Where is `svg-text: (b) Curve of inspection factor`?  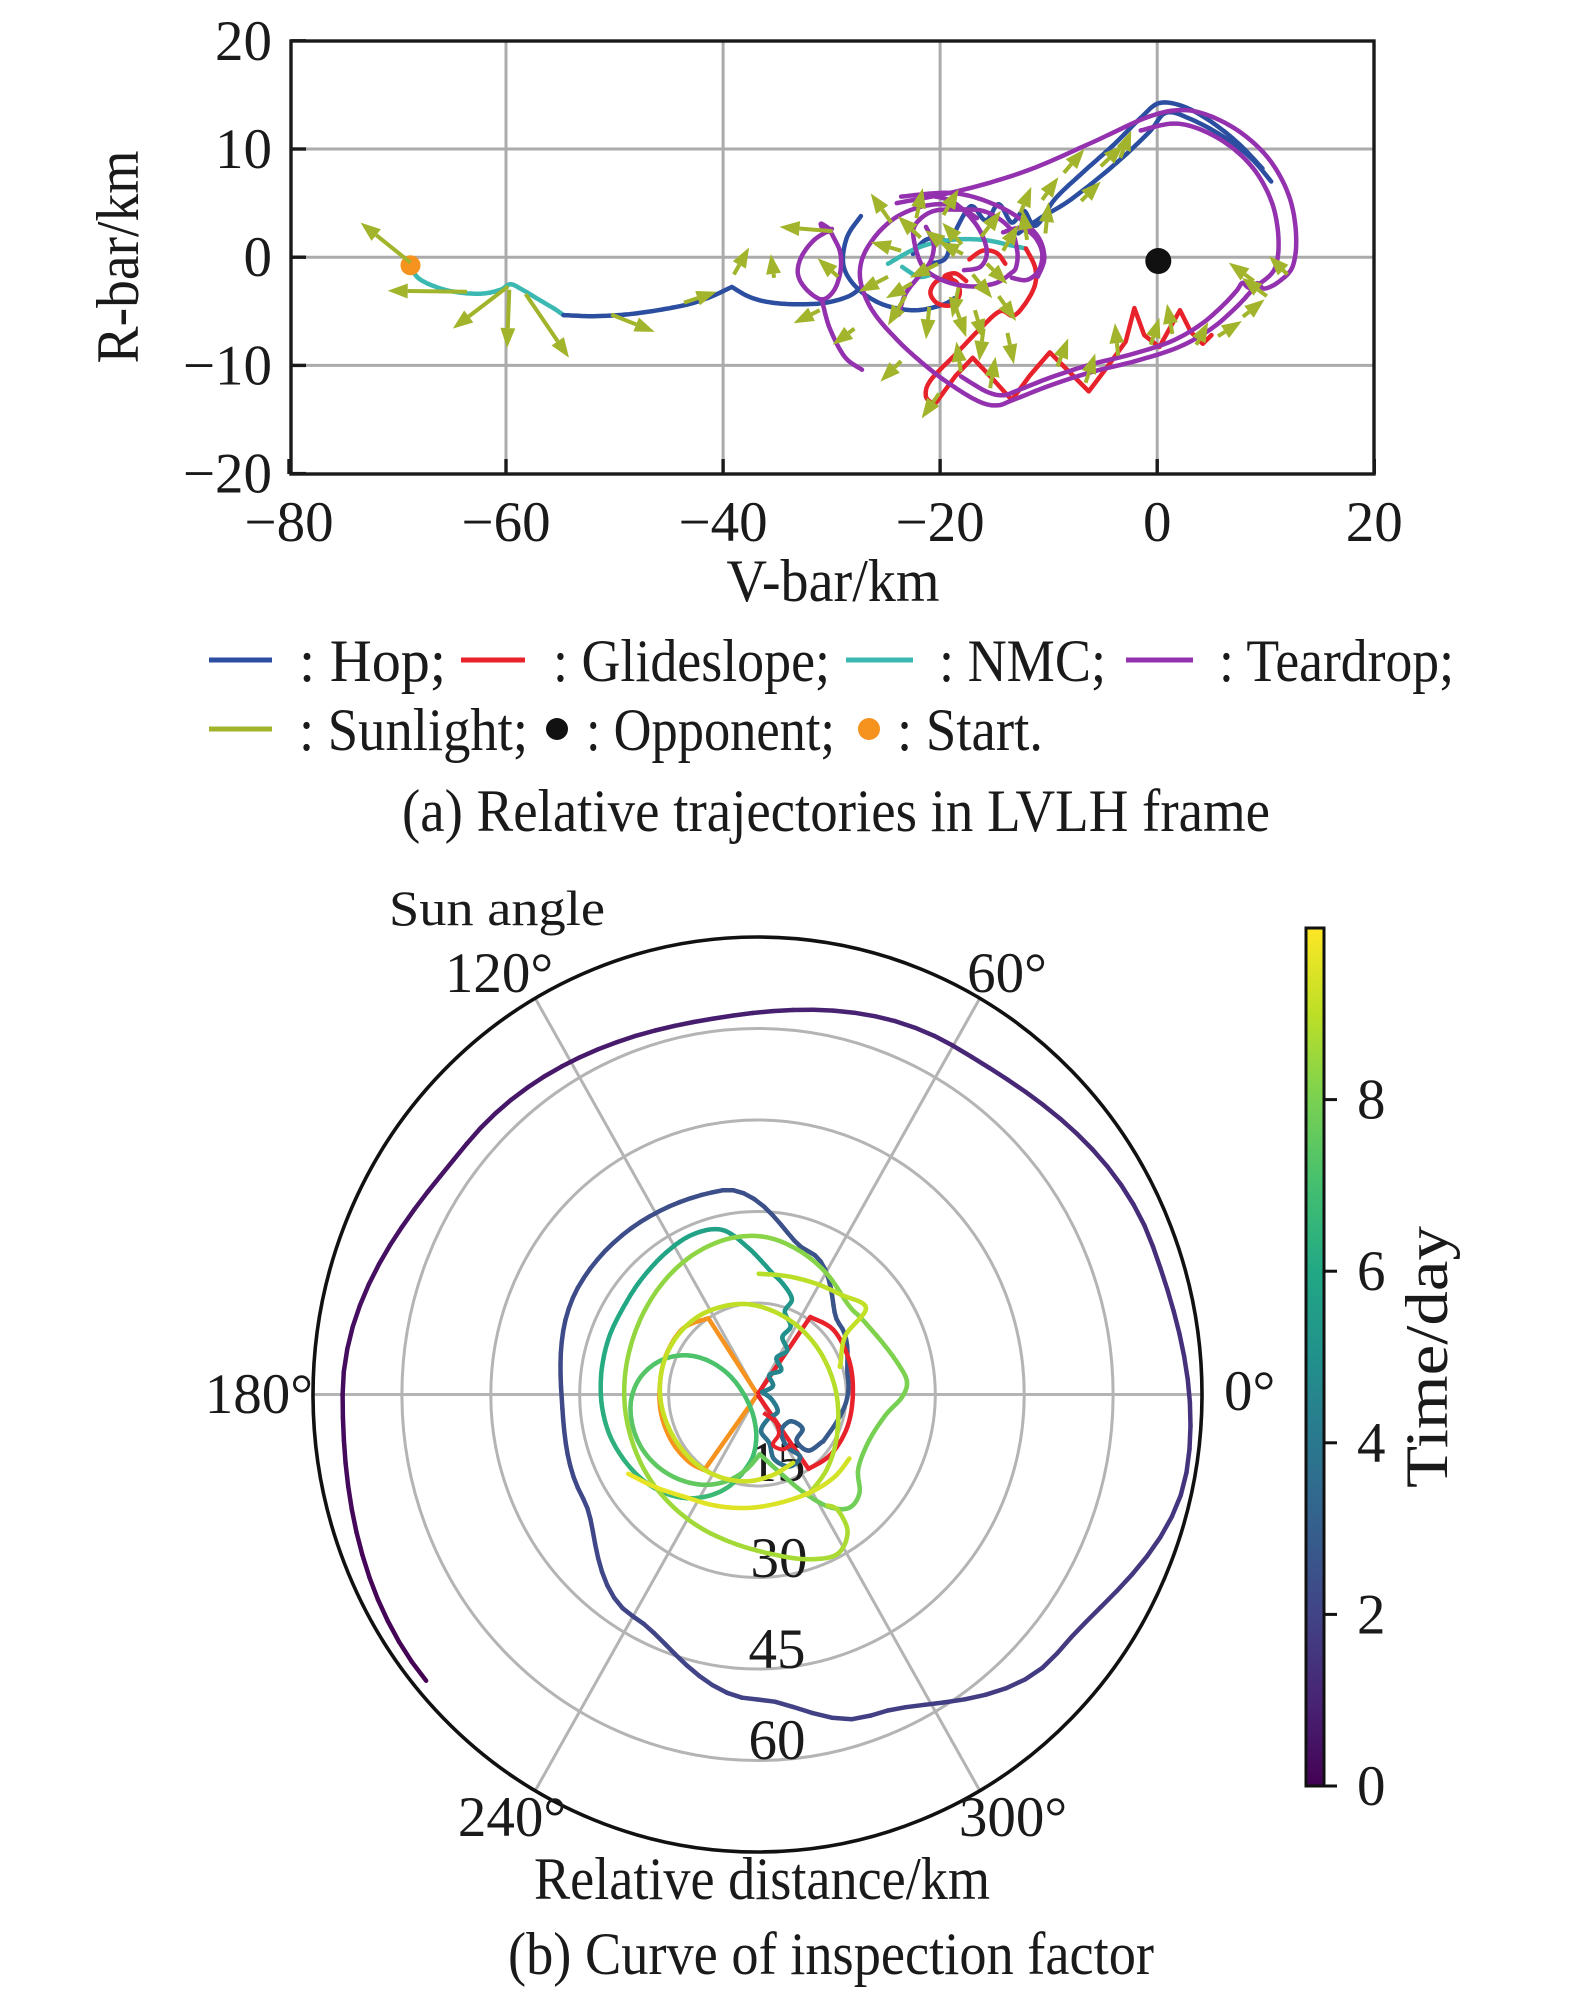 svg-text: (b) Curve of inspection factor is located at coordinates (831, 1954).